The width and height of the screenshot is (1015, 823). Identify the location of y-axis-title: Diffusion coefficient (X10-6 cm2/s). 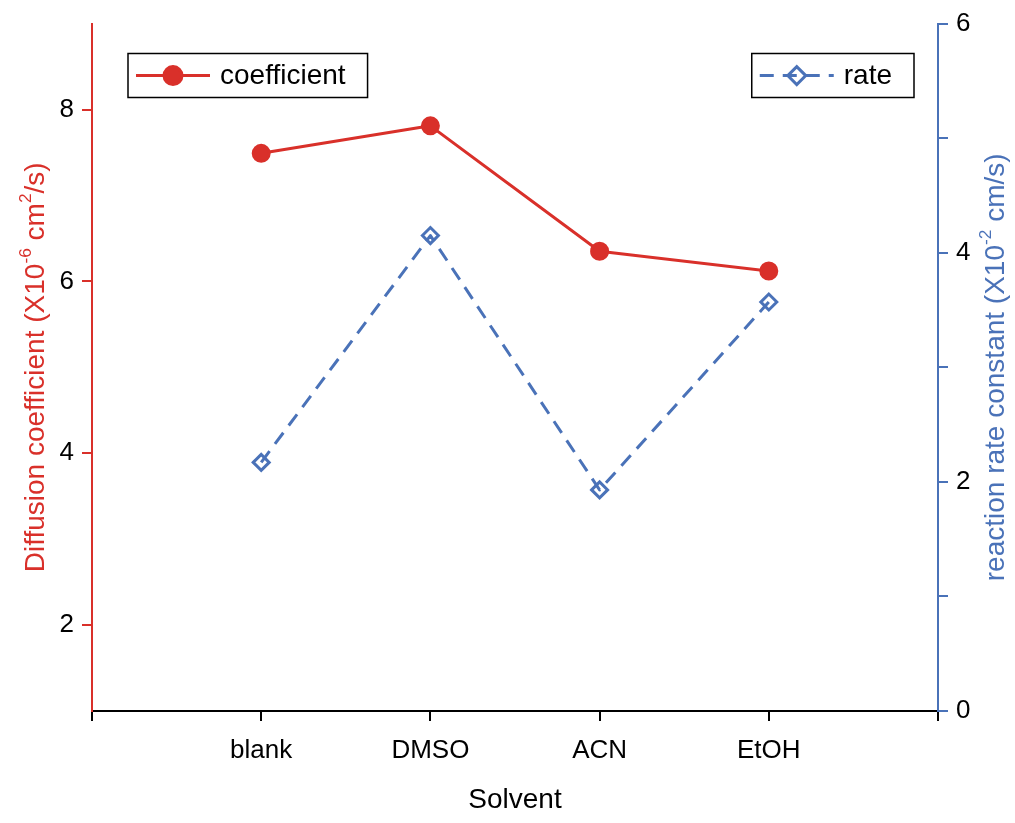
(32, 367).